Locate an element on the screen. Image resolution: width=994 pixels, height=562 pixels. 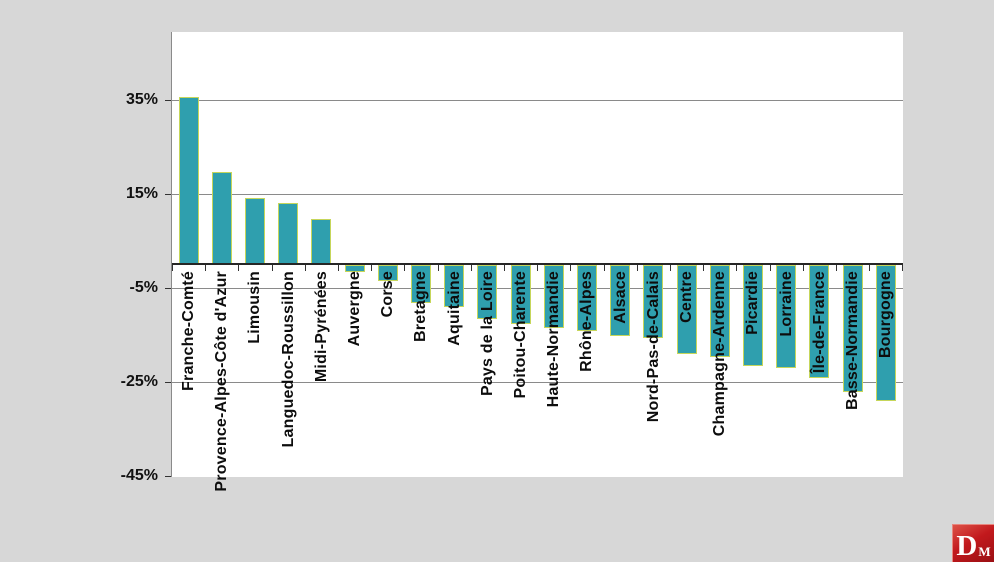
x-axis-label: Pays de la Loire is located at coordinates (487, 334).